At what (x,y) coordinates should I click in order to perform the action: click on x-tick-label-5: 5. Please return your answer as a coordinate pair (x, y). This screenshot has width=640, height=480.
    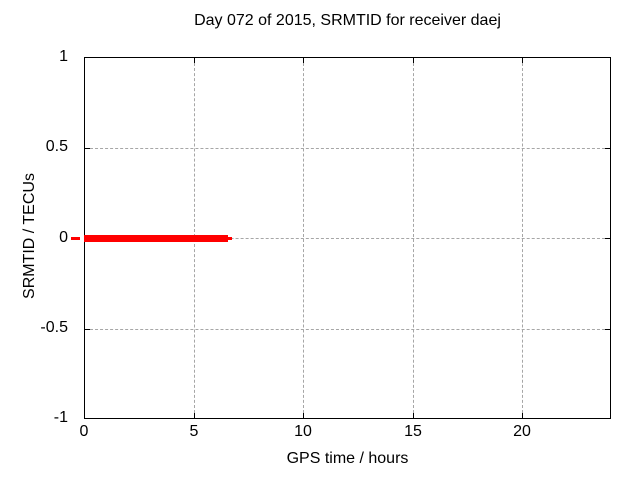
    Looking at the image, I should click on (194, 431).